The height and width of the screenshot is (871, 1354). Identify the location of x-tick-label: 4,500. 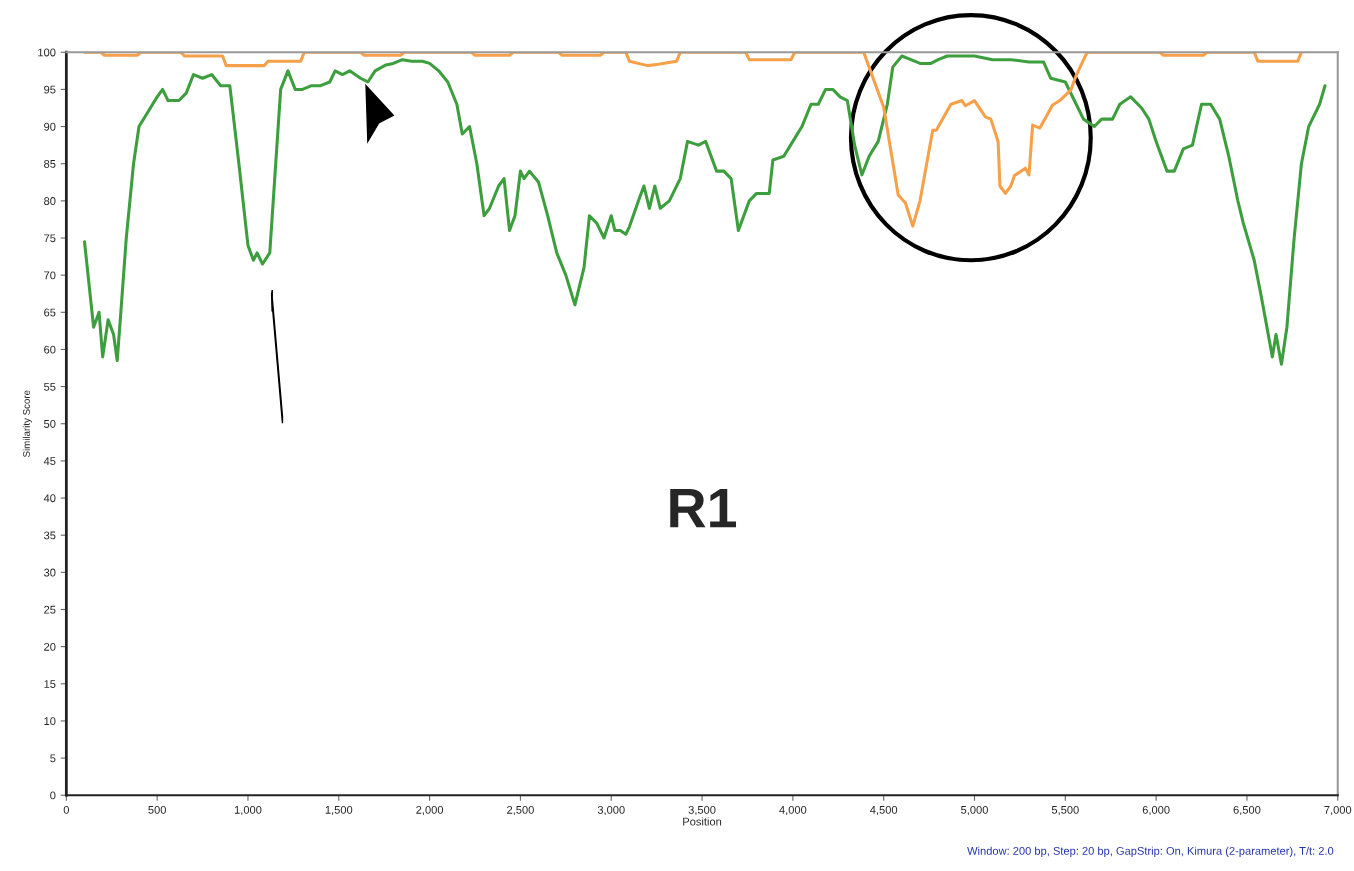
(884, 810).